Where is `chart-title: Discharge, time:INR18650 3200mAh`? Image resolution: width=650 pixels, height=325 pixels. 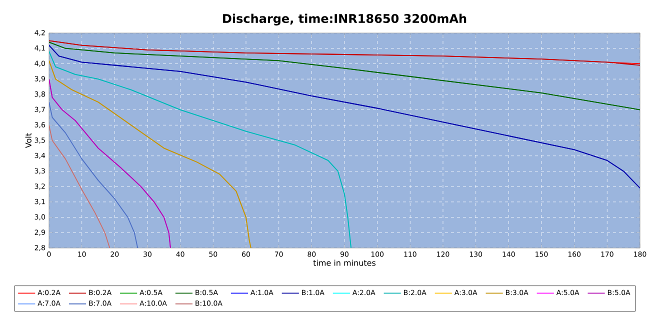
chart-title: Discharge, time:INR18650 3200mAh is located at coordinates (344, 20).